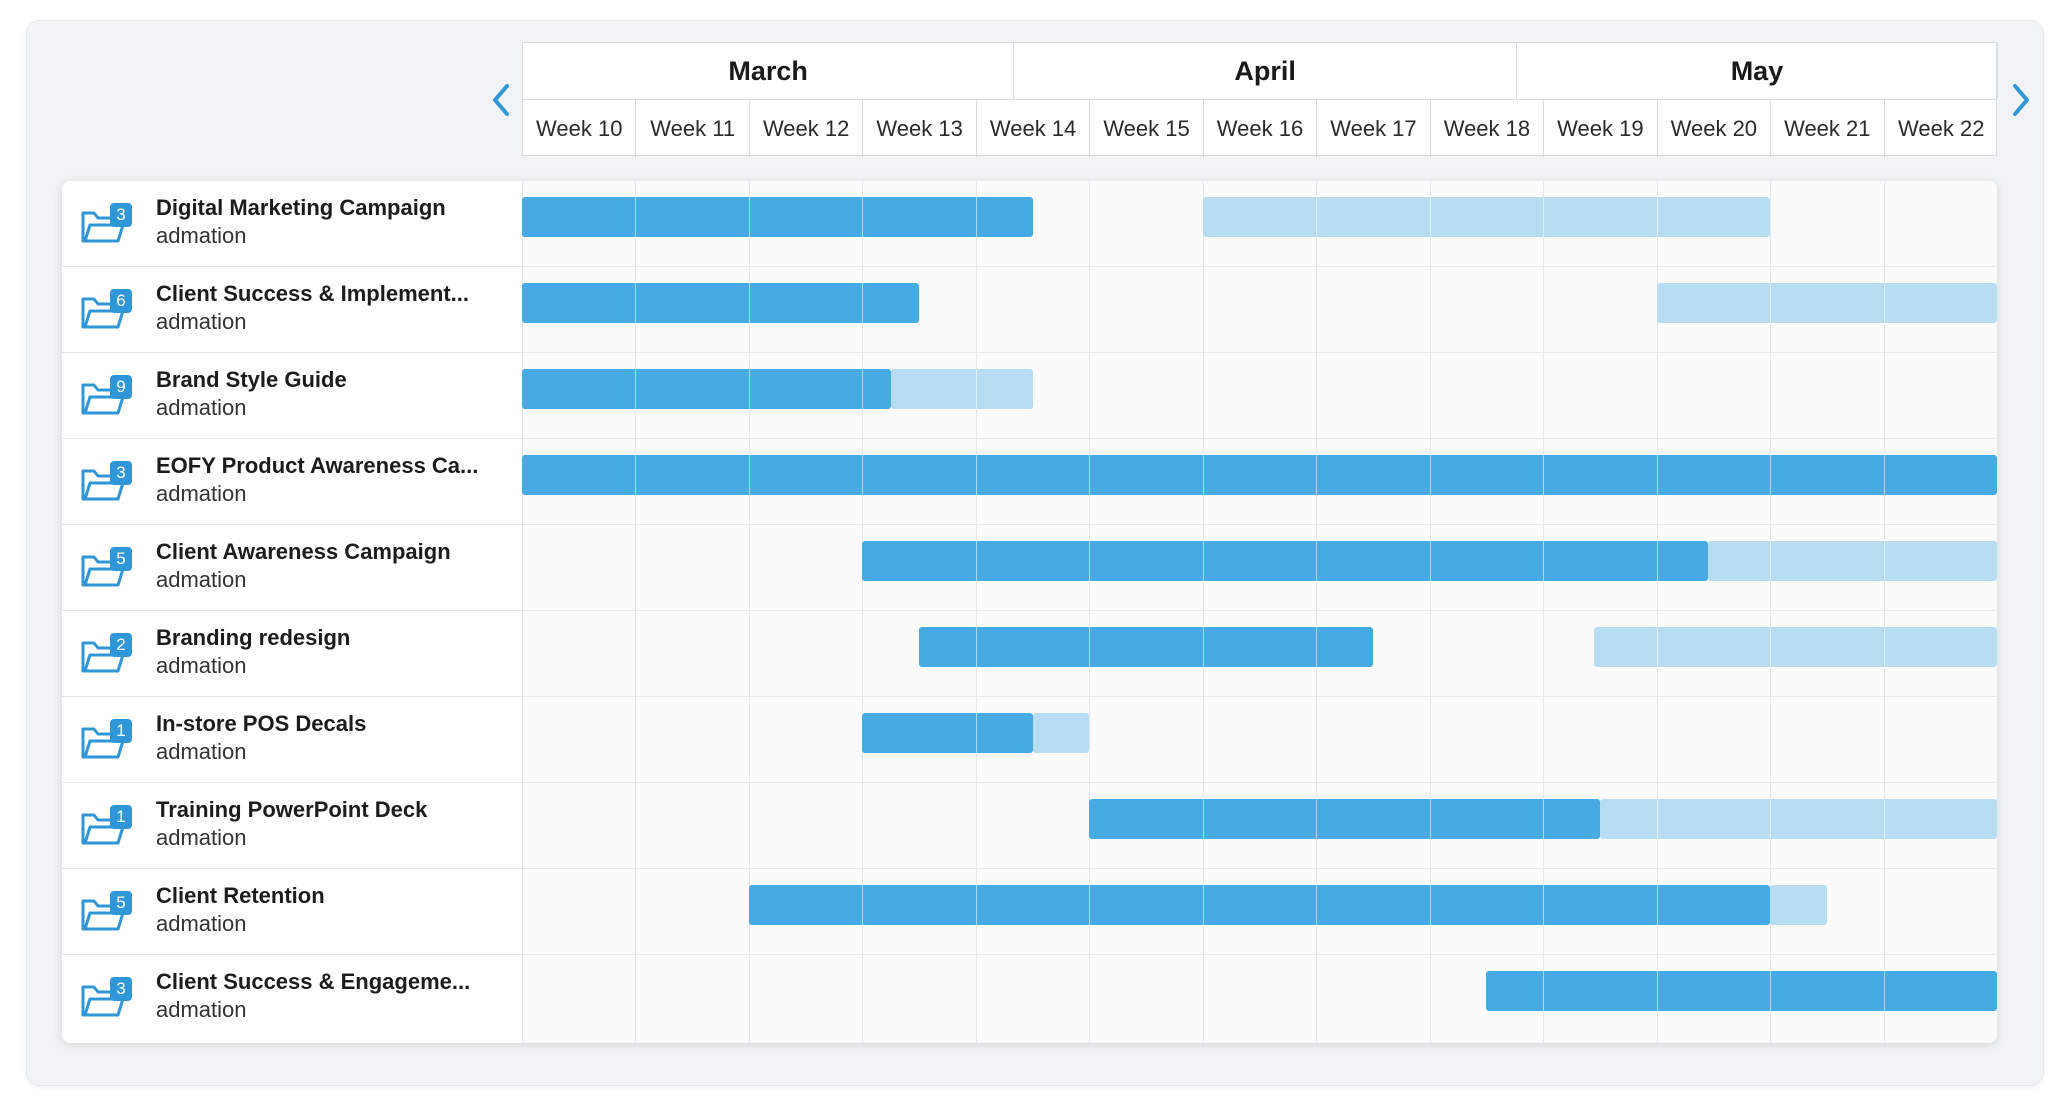 This screenshot has height=1117, width=2068. Describe the element at coordinates (807, 128) in the screenshot. I see `week-header-12: Week 12` at that location.